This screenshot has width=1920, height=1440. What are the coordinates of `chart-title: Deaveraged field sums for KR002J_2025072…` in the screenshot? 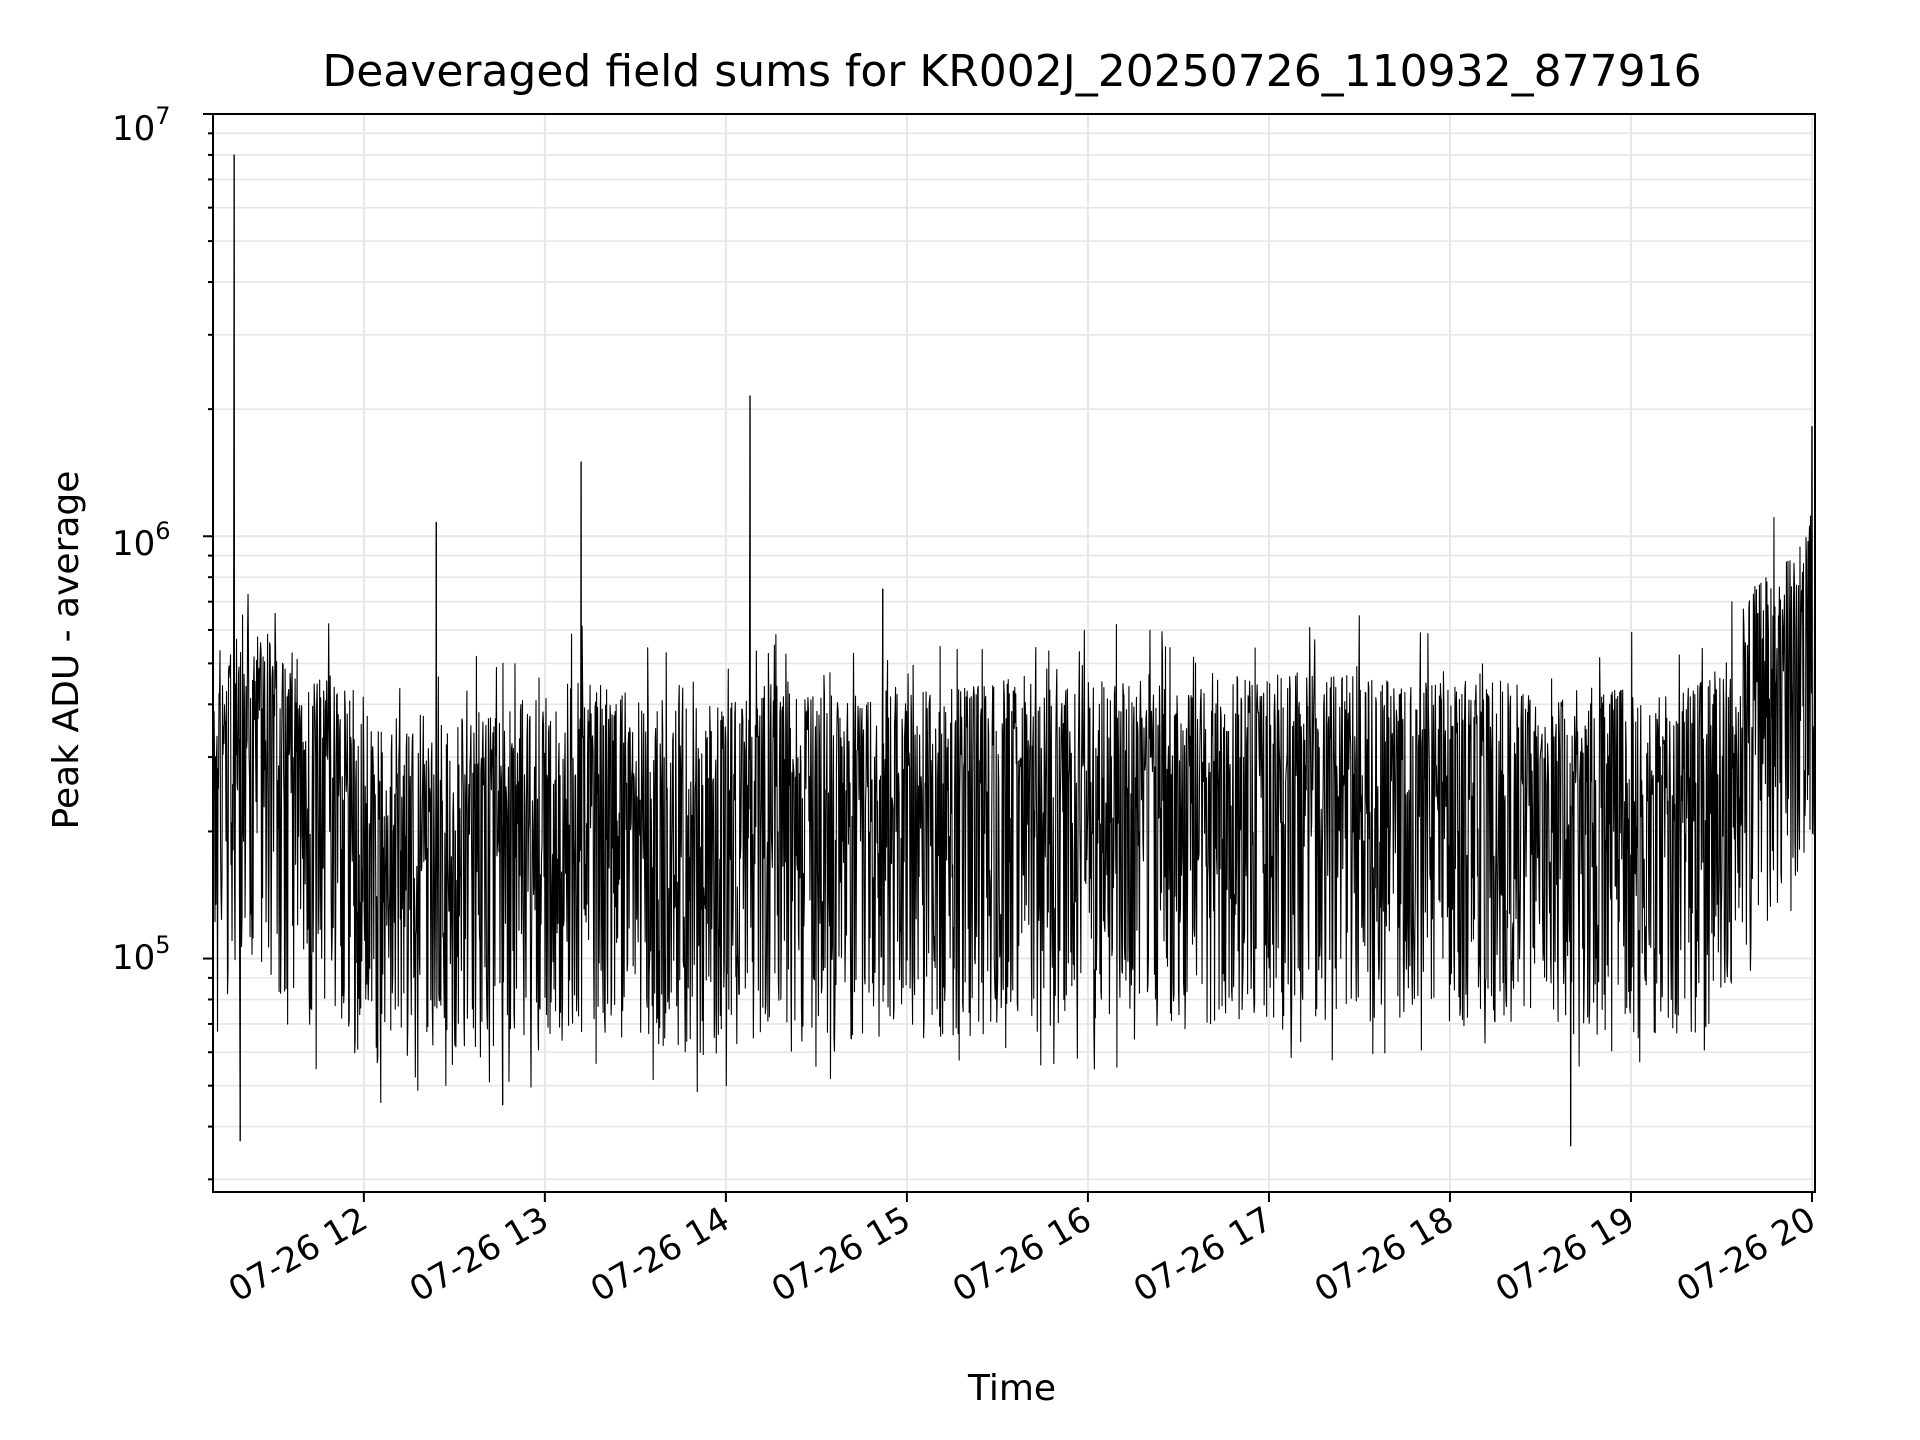 It's located at (1011, 71).